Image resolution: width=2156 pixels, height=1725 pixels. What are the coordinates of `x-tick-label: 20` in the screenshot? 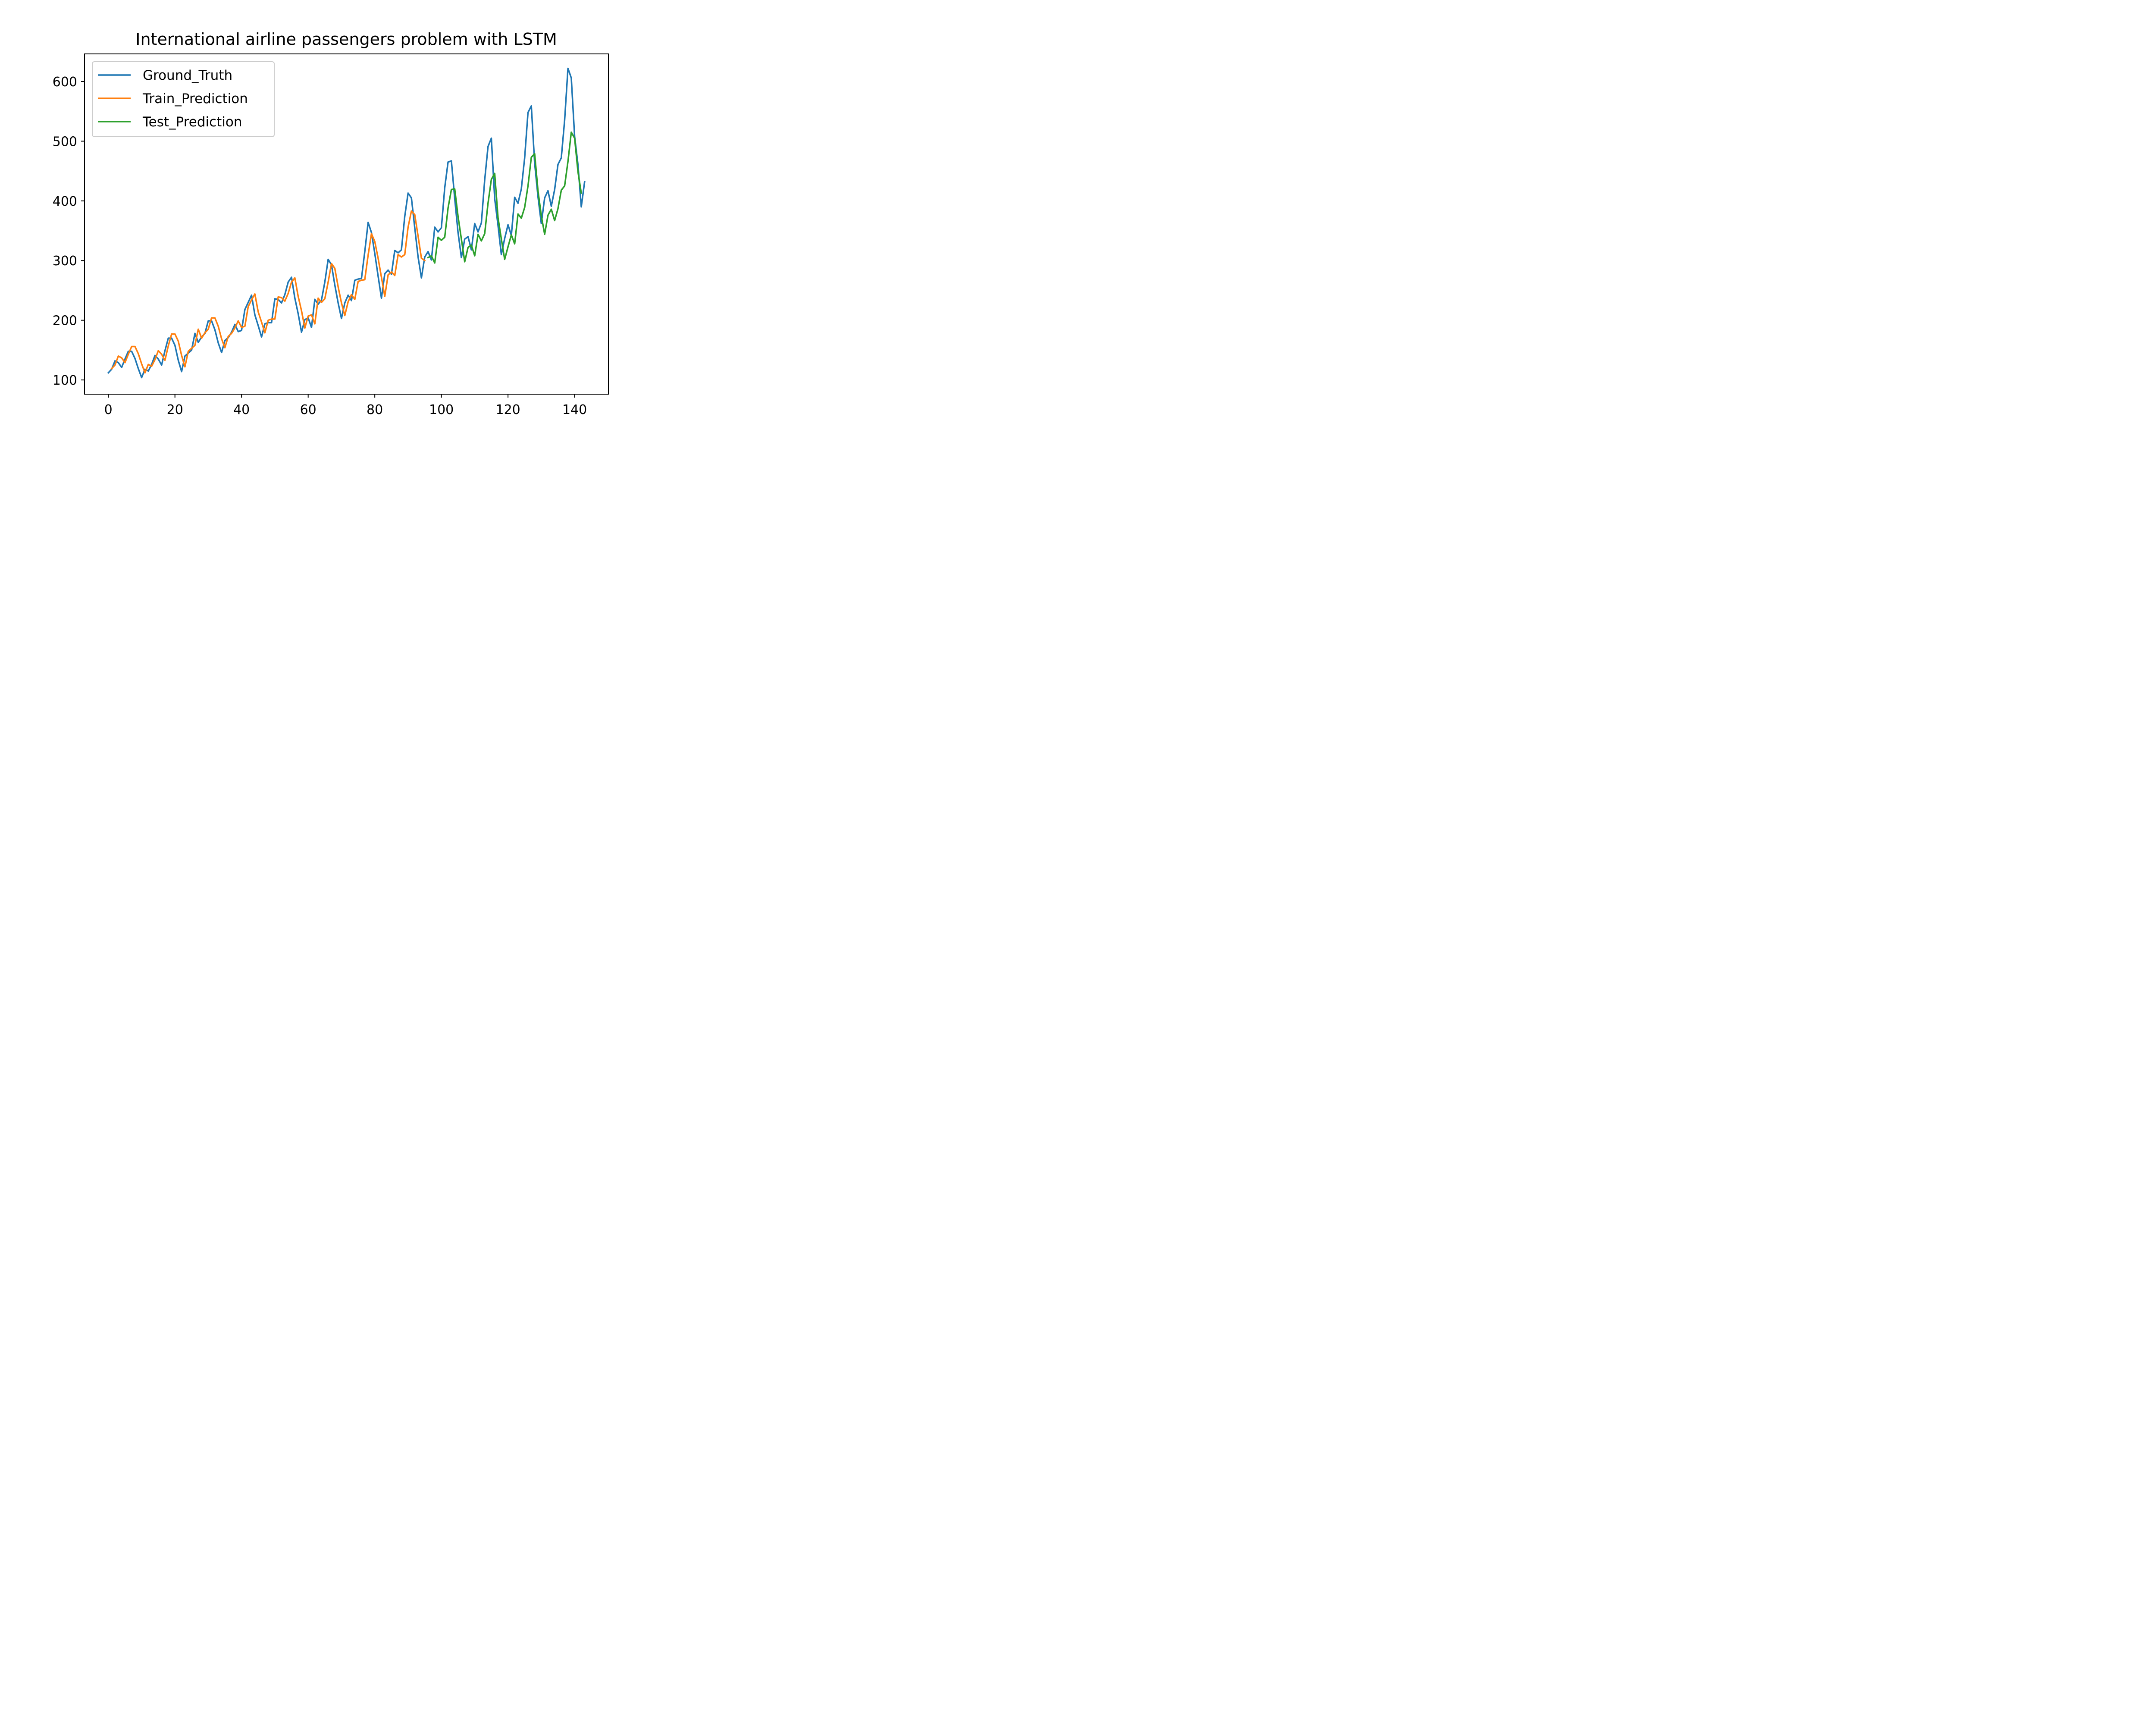 It's located at (175, 410).